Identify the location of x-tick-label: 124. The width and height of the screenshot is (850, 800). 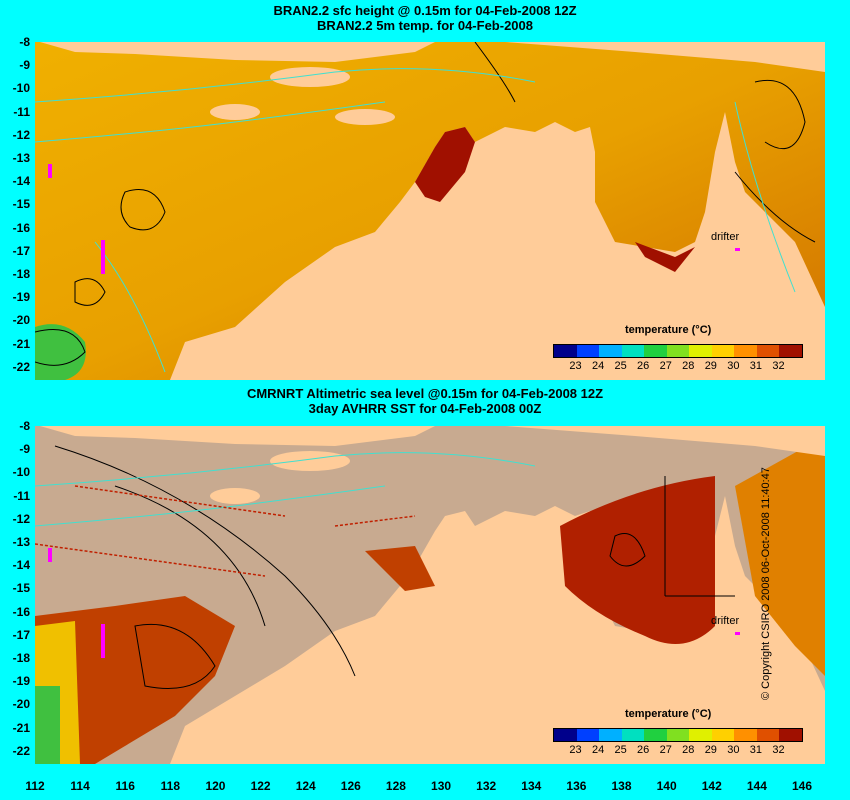
(305, 786).